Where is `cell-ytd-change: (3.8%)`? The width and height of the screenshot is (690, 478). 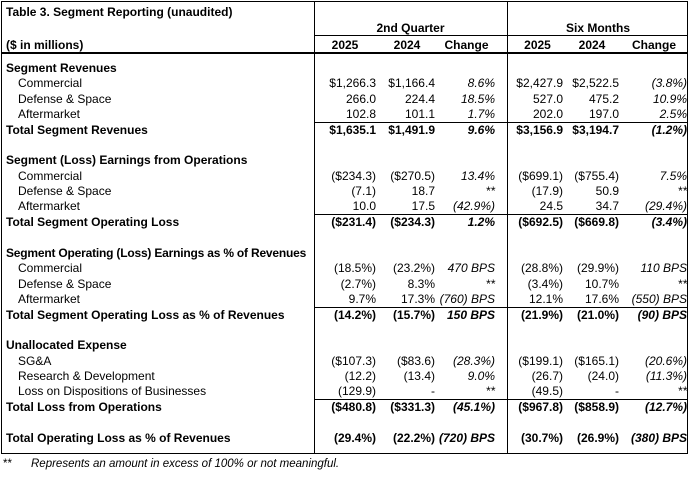
cell-ytd-change: (3.8%) is located at coordinates (669, 83).